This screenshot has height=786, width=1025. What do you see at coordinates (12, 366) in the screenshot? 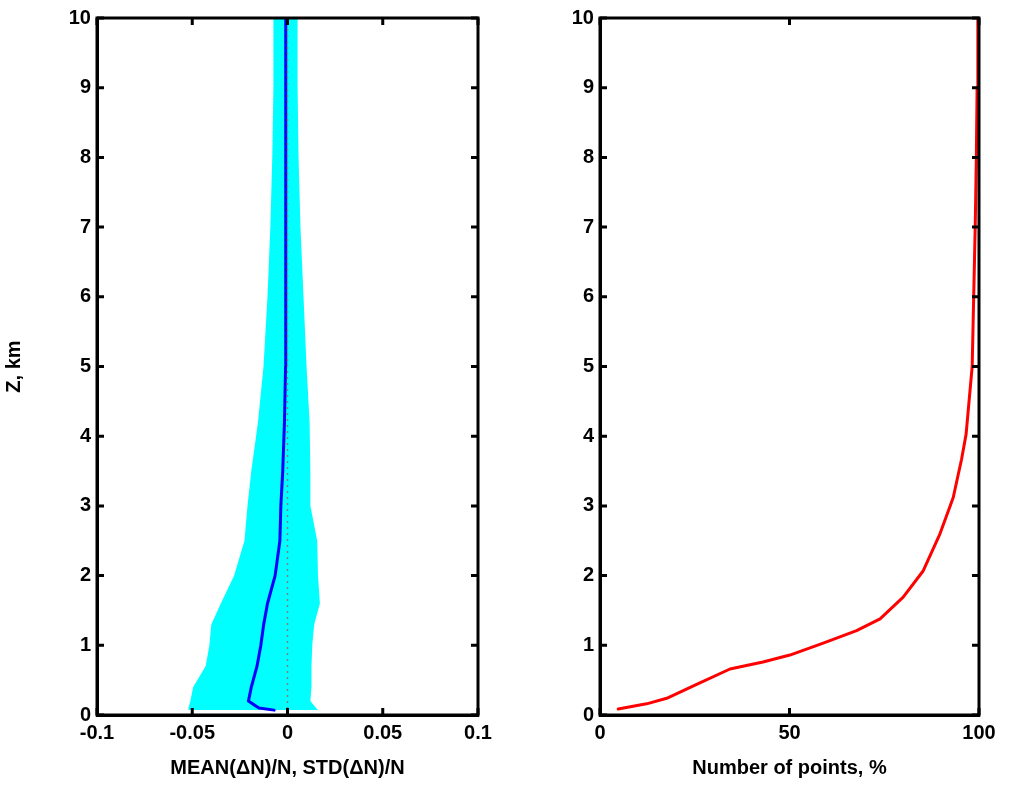
I see `y-axis-title: Z, km` at bounding box center [12, 366].